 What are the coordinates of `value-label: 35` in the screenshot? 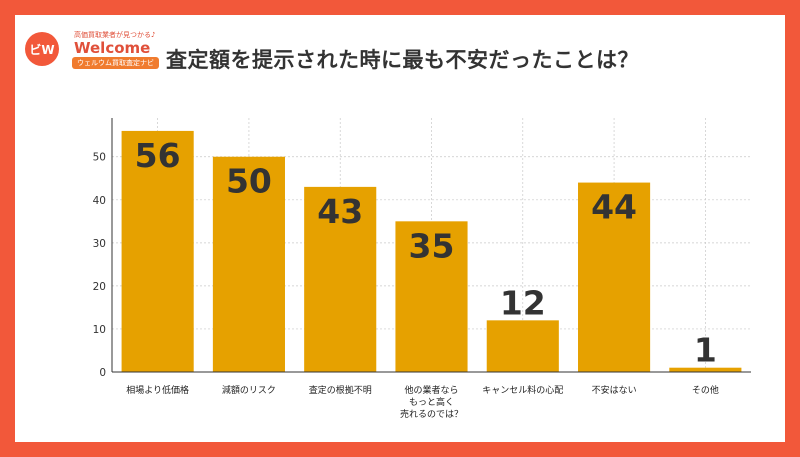 It's located at (432, 245).